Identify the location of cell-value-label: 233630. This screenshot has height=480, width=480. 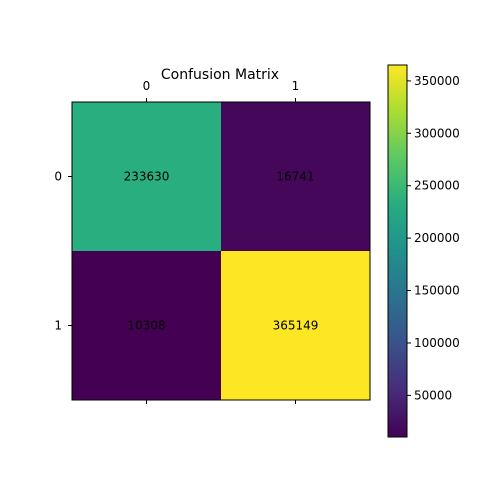
(147, 177).